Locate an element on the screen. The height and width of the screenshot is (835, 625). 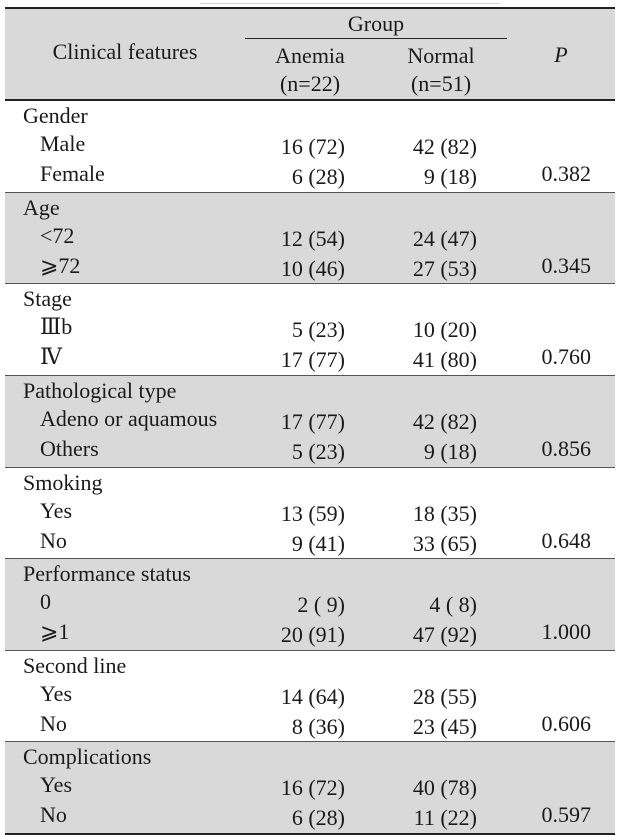
table-row: ⩾1 20 (91) 47 (92) 1.000 is located at coordinates (310, 634).